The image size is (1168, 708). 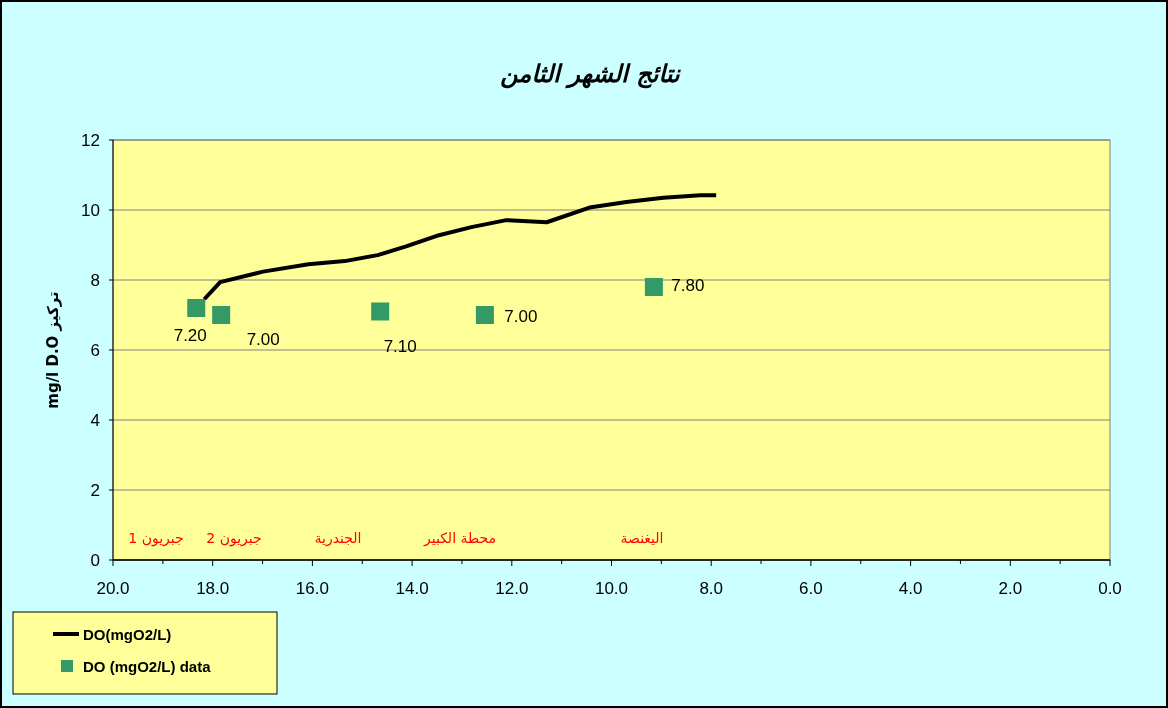 I want to click on chart-title: نتائج الشهر الثامن, so click(x=591, y=74).